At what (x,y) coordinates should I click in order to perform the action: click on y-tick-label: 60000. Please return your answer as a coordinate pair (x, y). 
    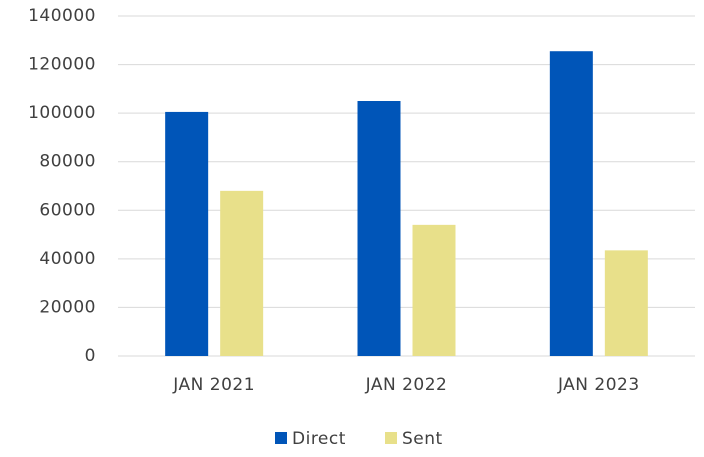
    Looking at the image, I should click on (67, 210).